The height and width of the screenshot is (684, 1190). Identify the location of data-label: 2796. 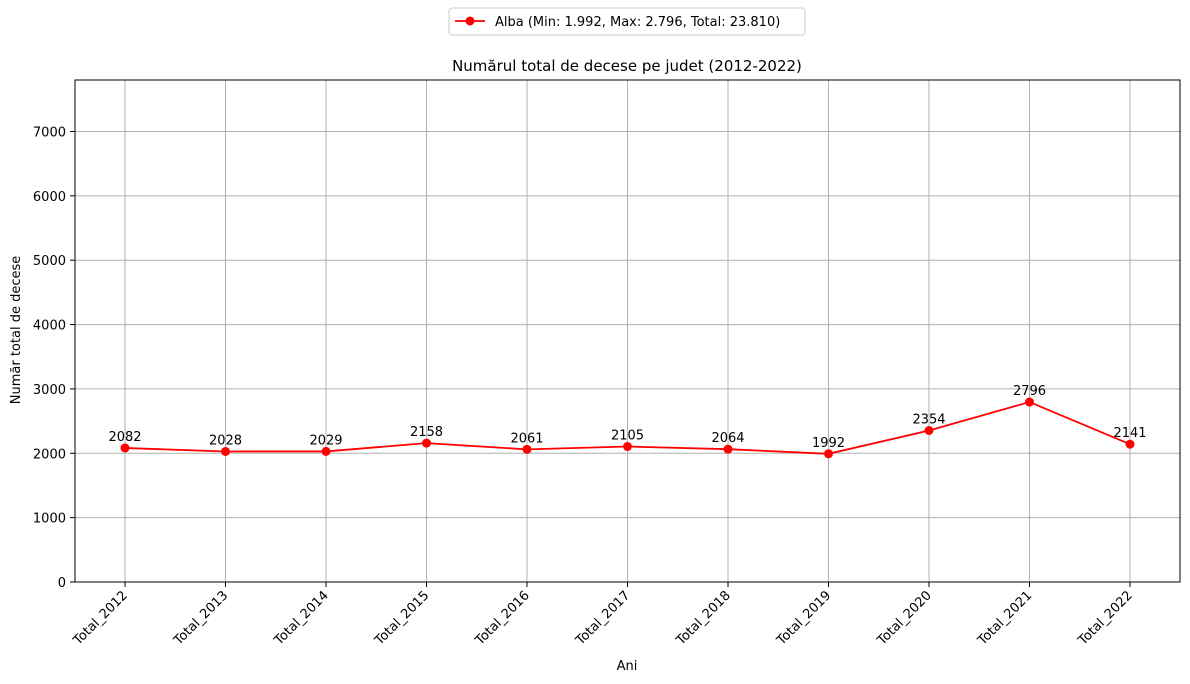
(1029, 391).